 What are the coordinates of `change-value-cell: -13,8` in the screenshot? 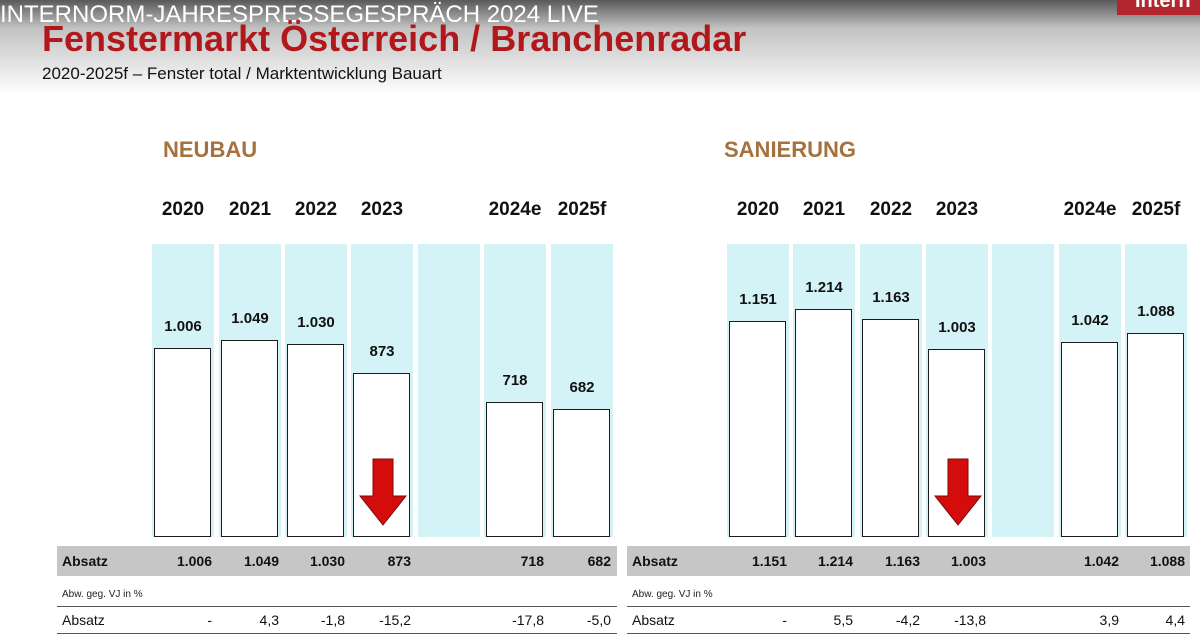 It's located at (970, 620).